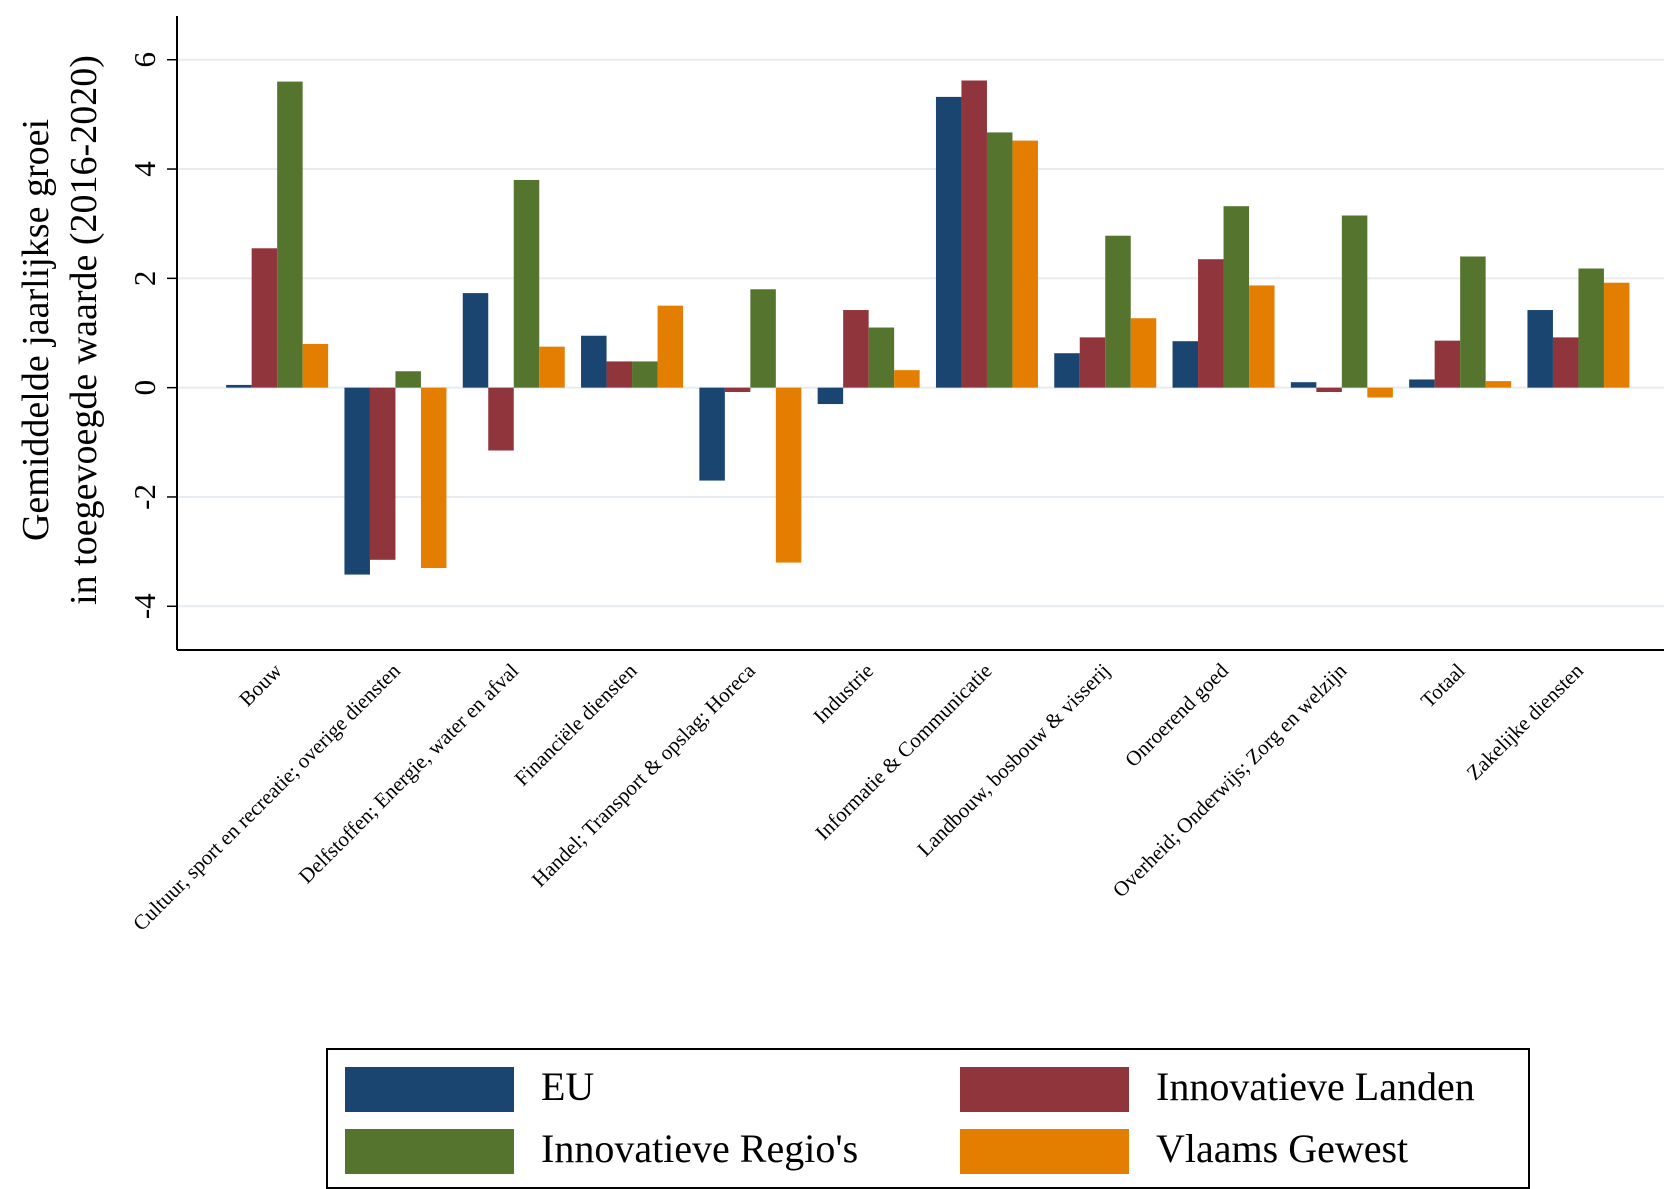  Describe the element at coordinates (1282, 1148) in the screenshot. I see `legend-label: Vlaams Gewest` at that location.